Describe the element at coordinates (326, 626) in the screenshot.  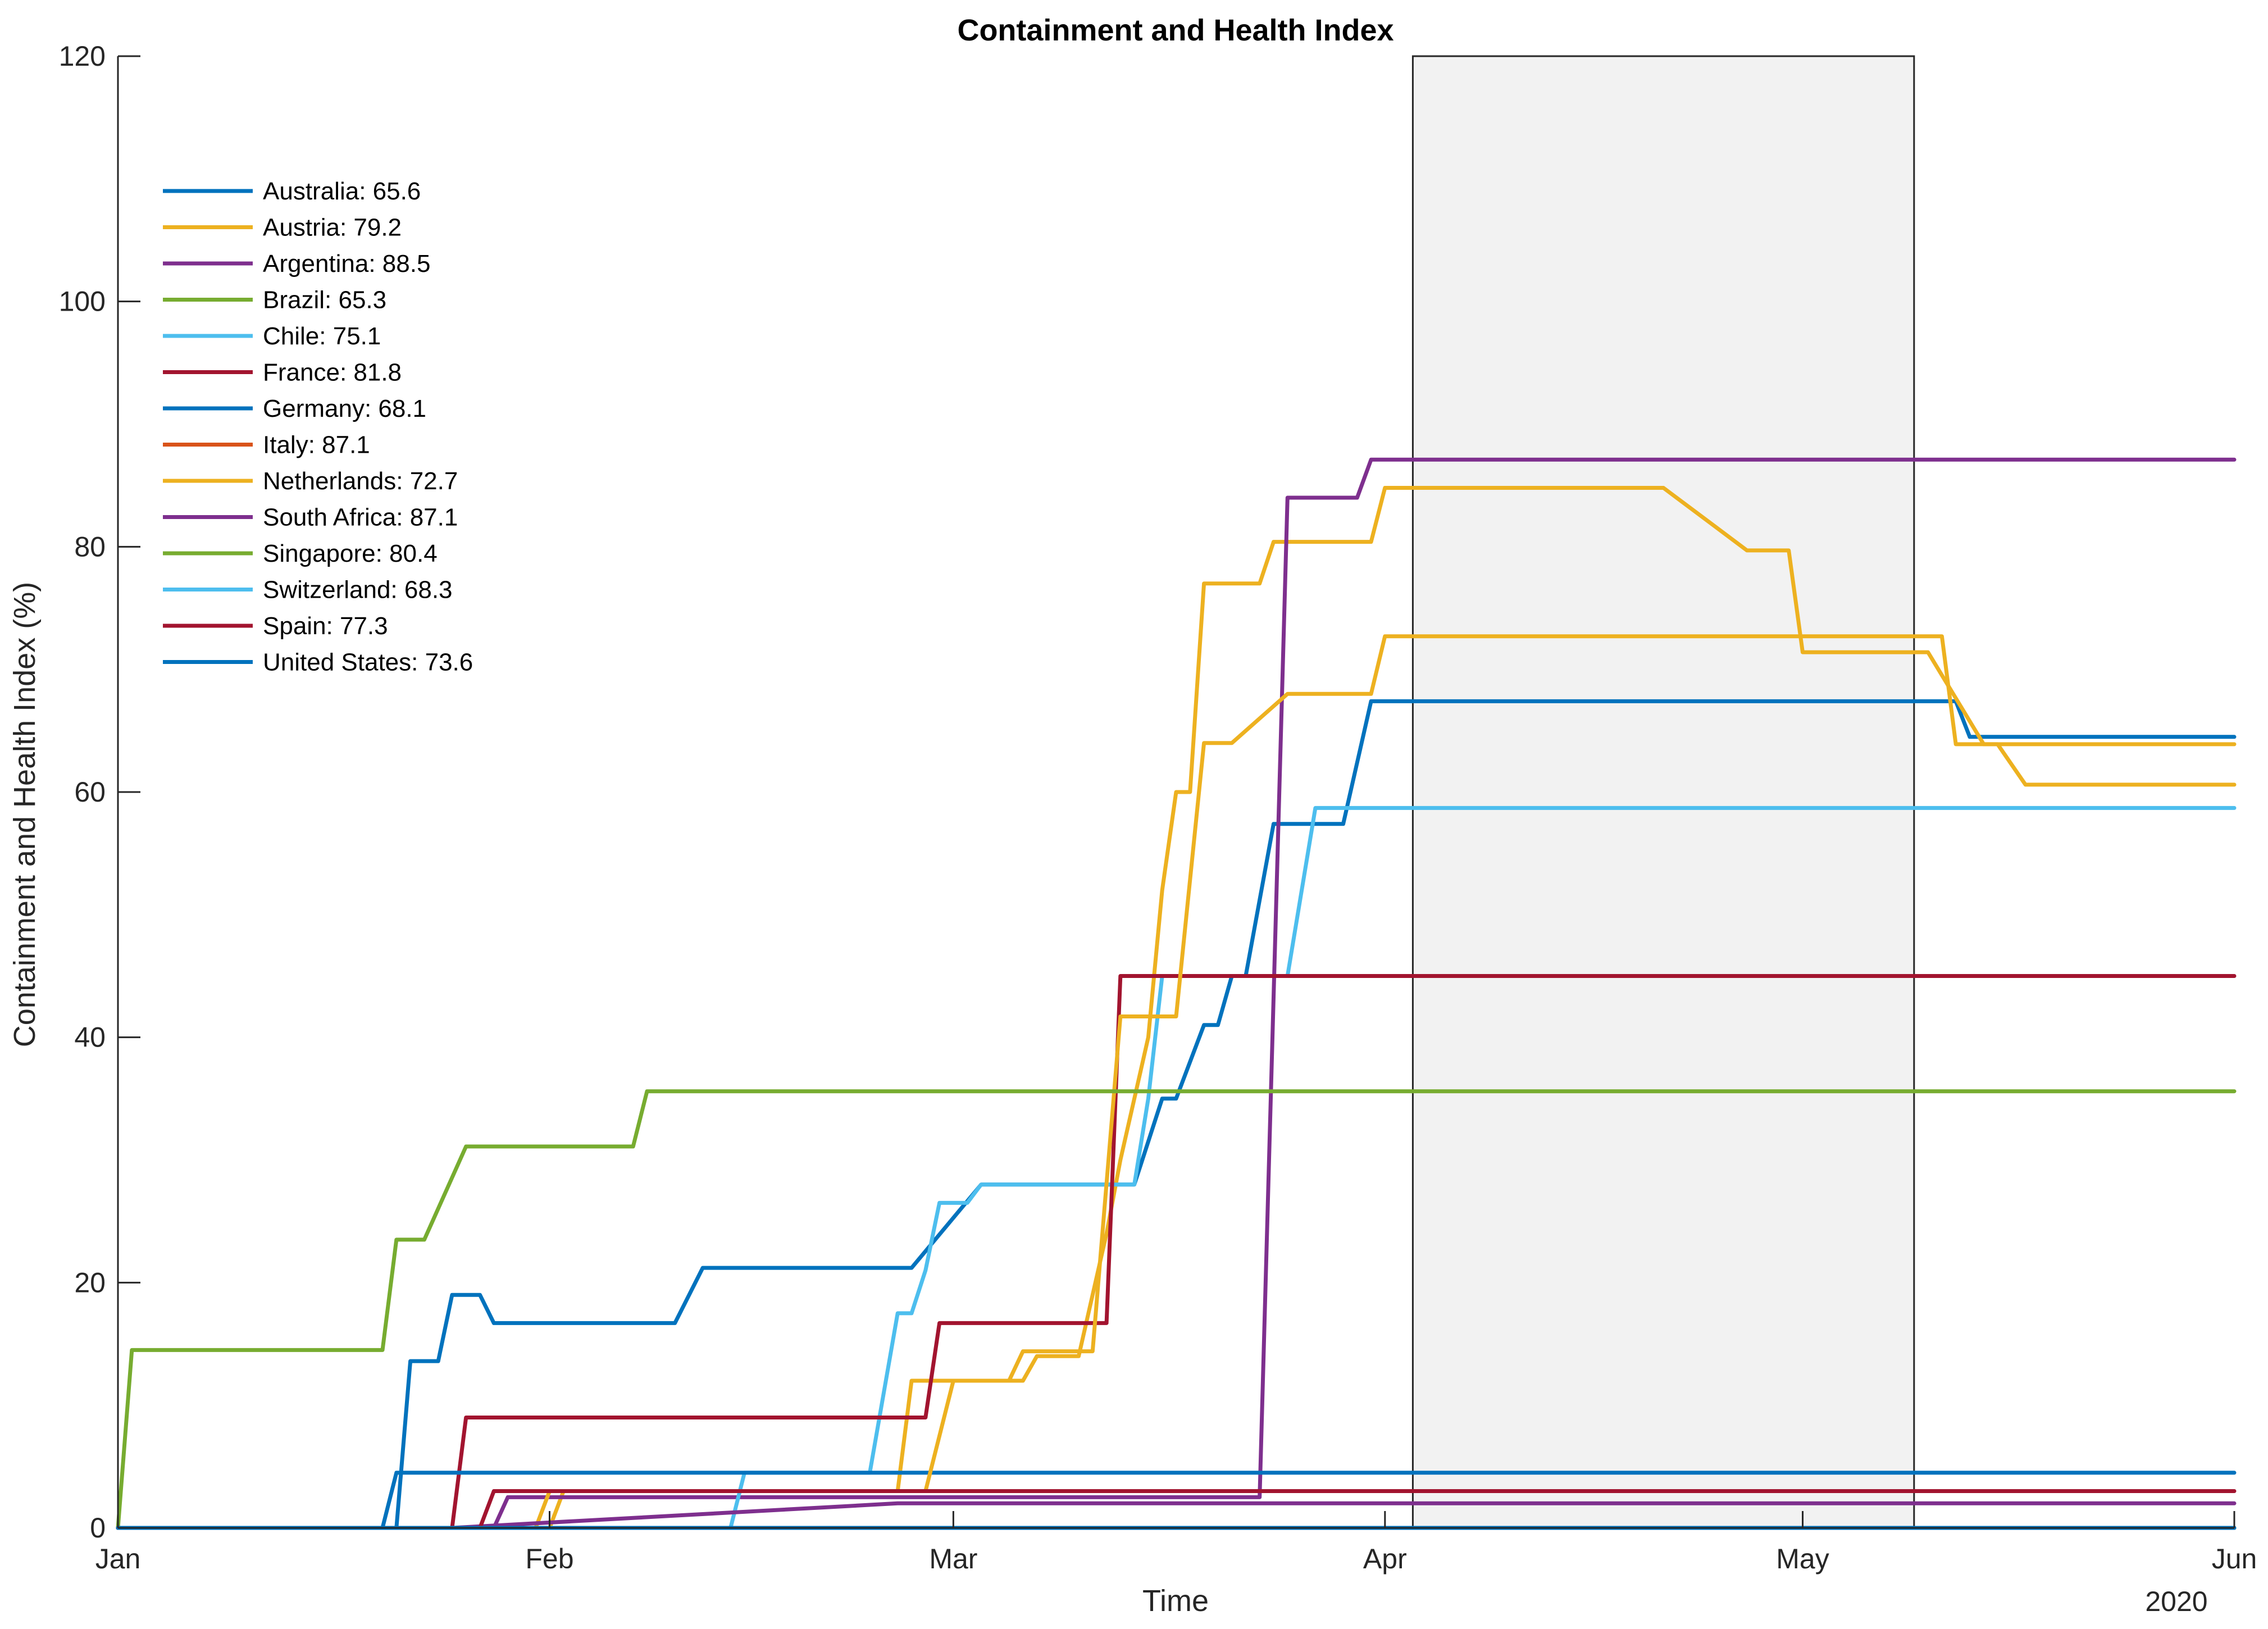
I see `legend-label: Spain: 77.3` at that location.